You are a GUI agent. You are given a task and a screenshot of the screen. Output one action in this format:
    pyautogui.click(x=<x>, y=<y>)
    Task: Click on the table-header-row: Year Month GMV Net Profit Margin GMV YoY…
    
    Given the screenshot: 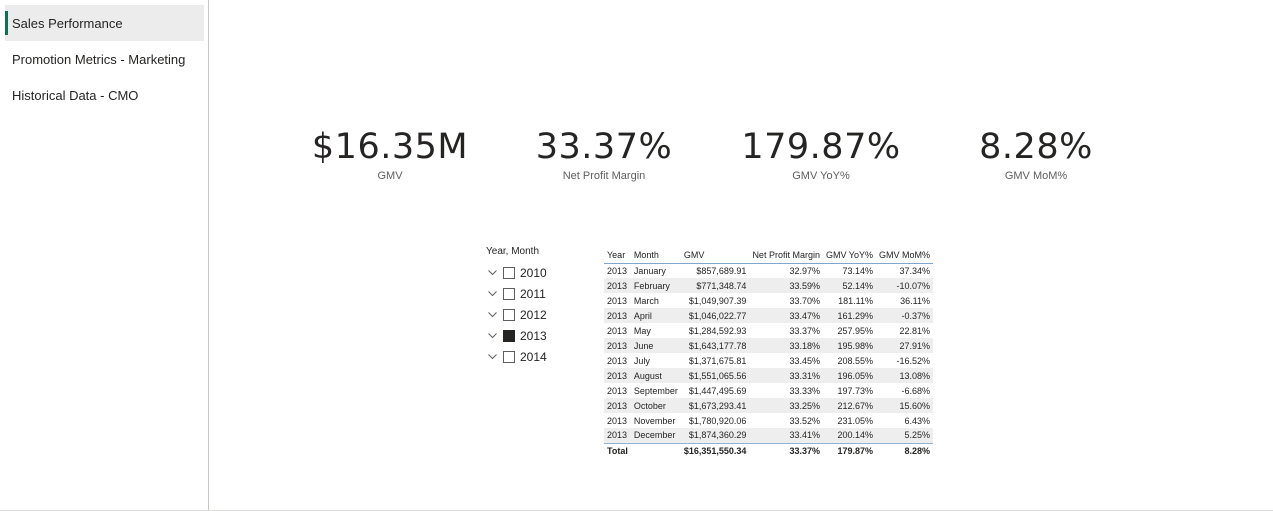 What is the action you would take?
    pyautogui.click(x=769, y=255)
    